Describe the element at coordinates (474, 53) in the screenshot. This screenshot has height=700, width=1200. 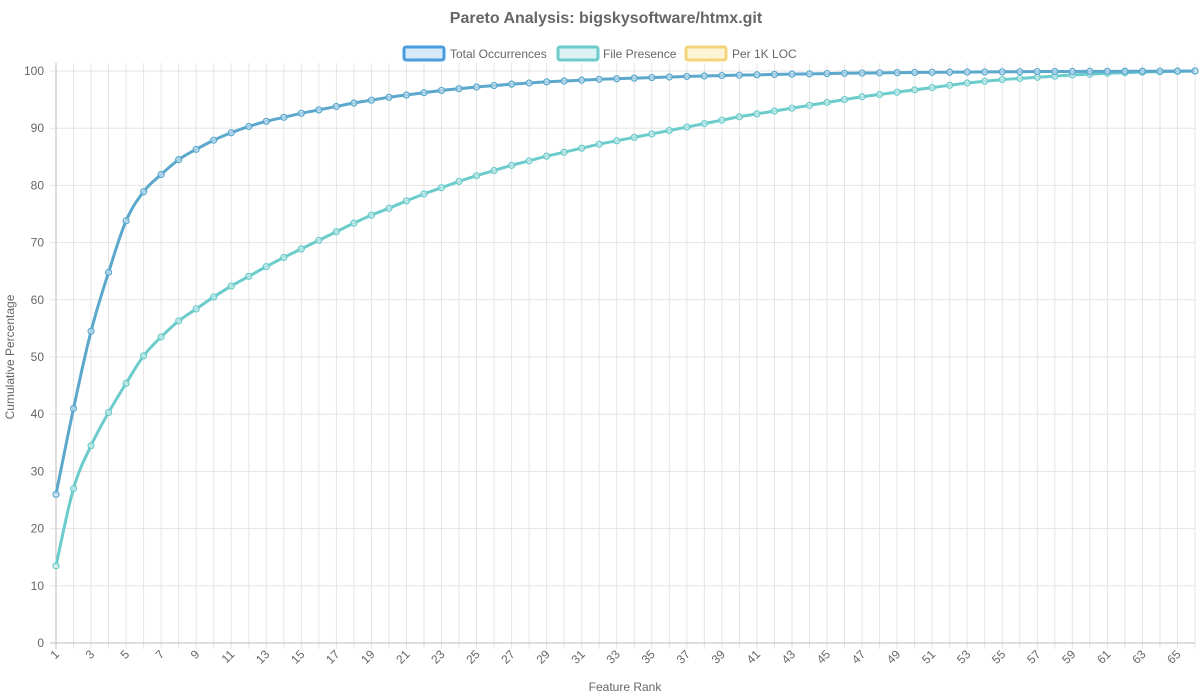
I see `legend-item: Total Occurrences` at that location.